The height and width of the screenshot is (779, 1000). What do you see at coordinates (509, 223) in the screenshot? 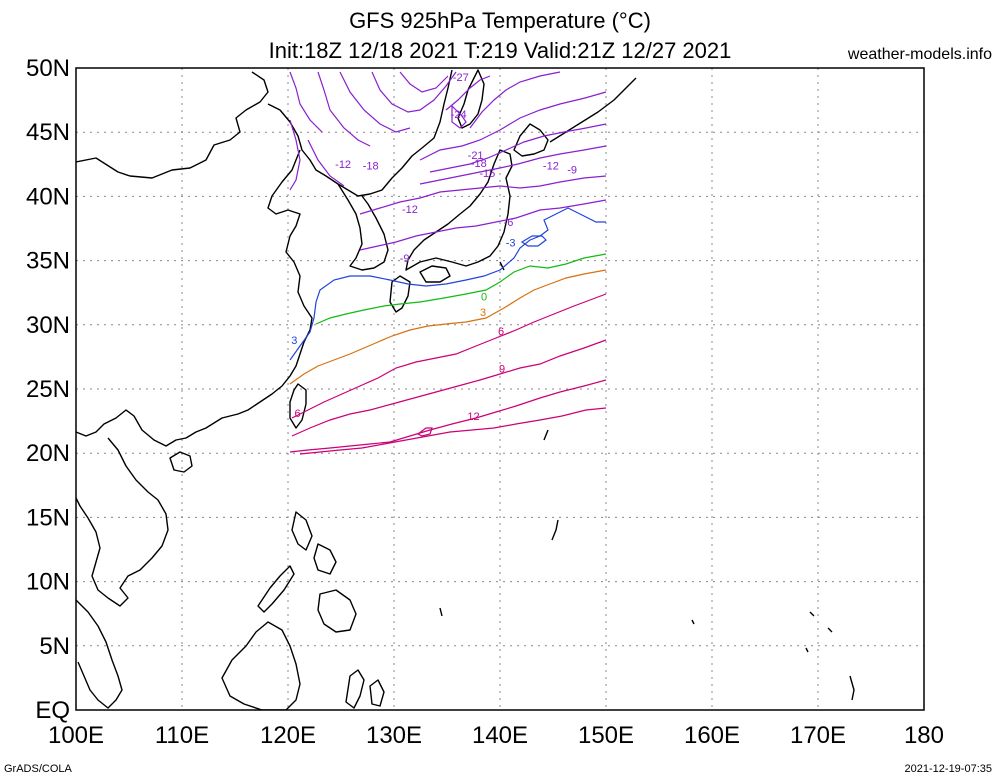
I see `contour-label: -6` at bounding box center [509, 223].